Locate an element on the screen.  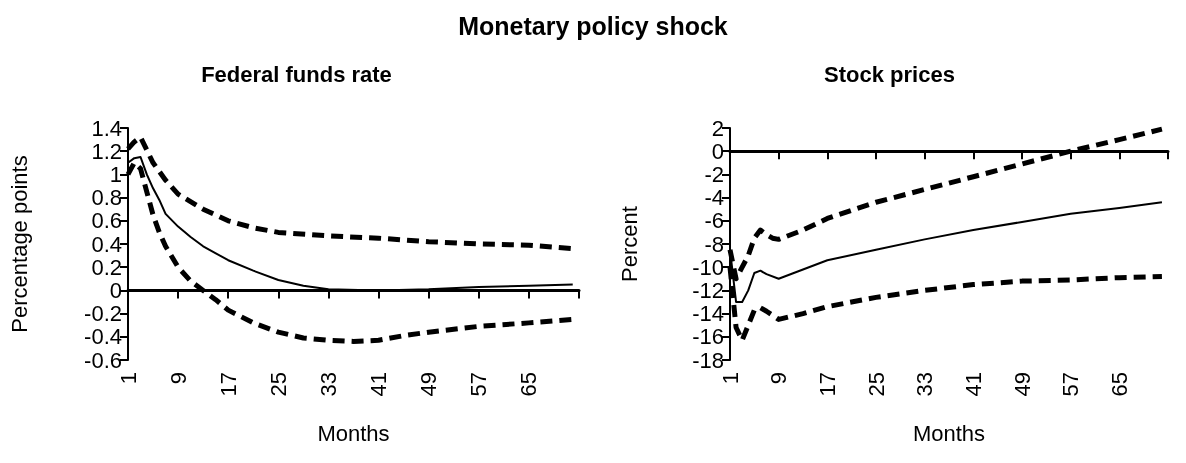
chart-title: Federal funds rate is located at coordinates (296, 74).